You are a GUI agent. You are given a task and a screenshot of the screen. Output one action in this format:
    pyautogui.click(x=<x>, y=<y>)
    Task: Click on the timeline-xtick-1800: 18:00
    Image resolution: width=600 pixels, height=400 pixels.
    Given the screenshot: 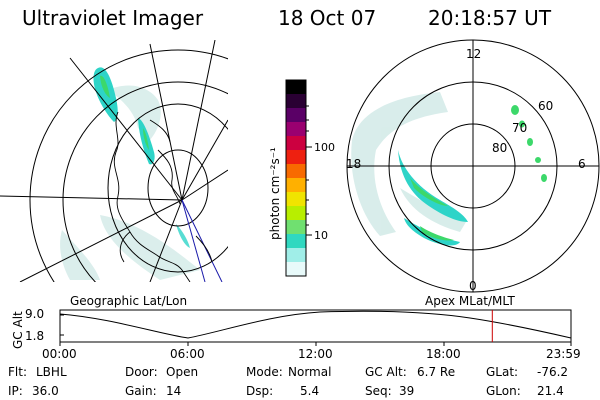 What is the action you would take?
    pyautogui.click(x=443, y=354)
    